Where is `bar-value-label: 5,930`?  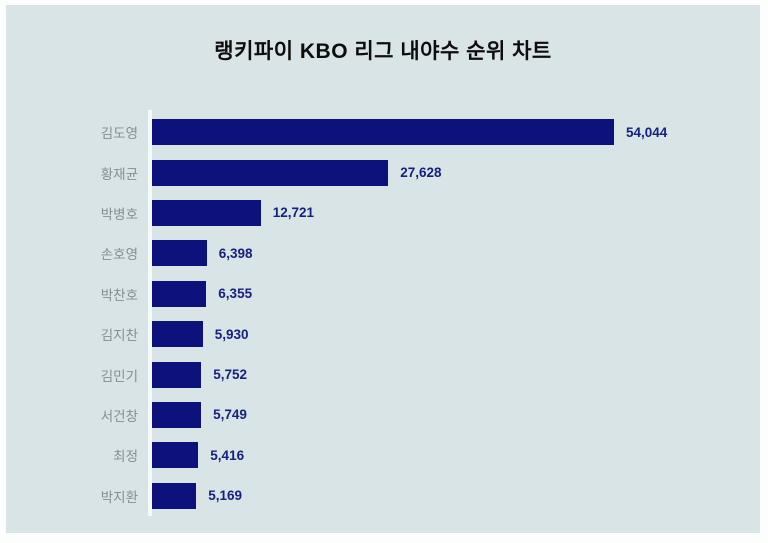
bar-value-label: 5,930 is located at coordinates (231, 334).